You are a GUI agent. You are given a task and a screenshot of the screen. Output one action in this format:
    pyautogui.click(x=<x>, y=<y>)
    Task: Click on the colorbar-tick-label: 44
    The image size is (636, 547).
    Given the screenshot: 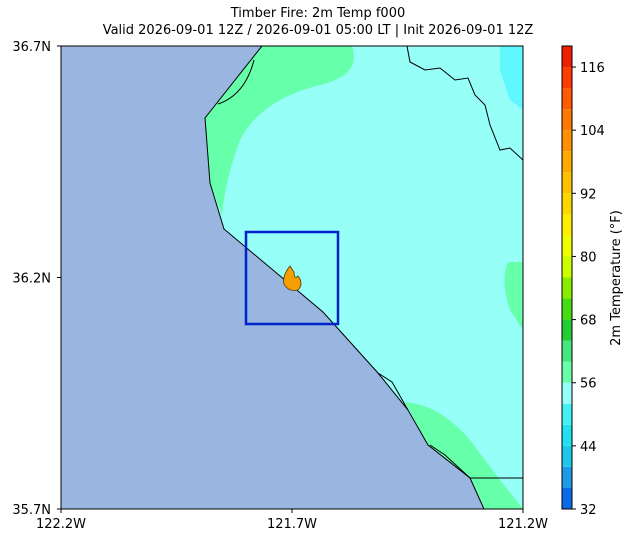 What is the action you would take?
    pyautogui.click(x=588, y=447)
    